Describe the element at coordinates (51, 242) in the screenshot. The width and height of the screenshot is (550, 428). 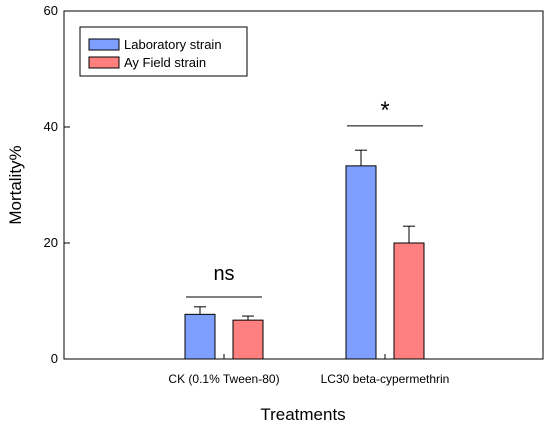
I see `y-tick-label-20: 20` at that location.